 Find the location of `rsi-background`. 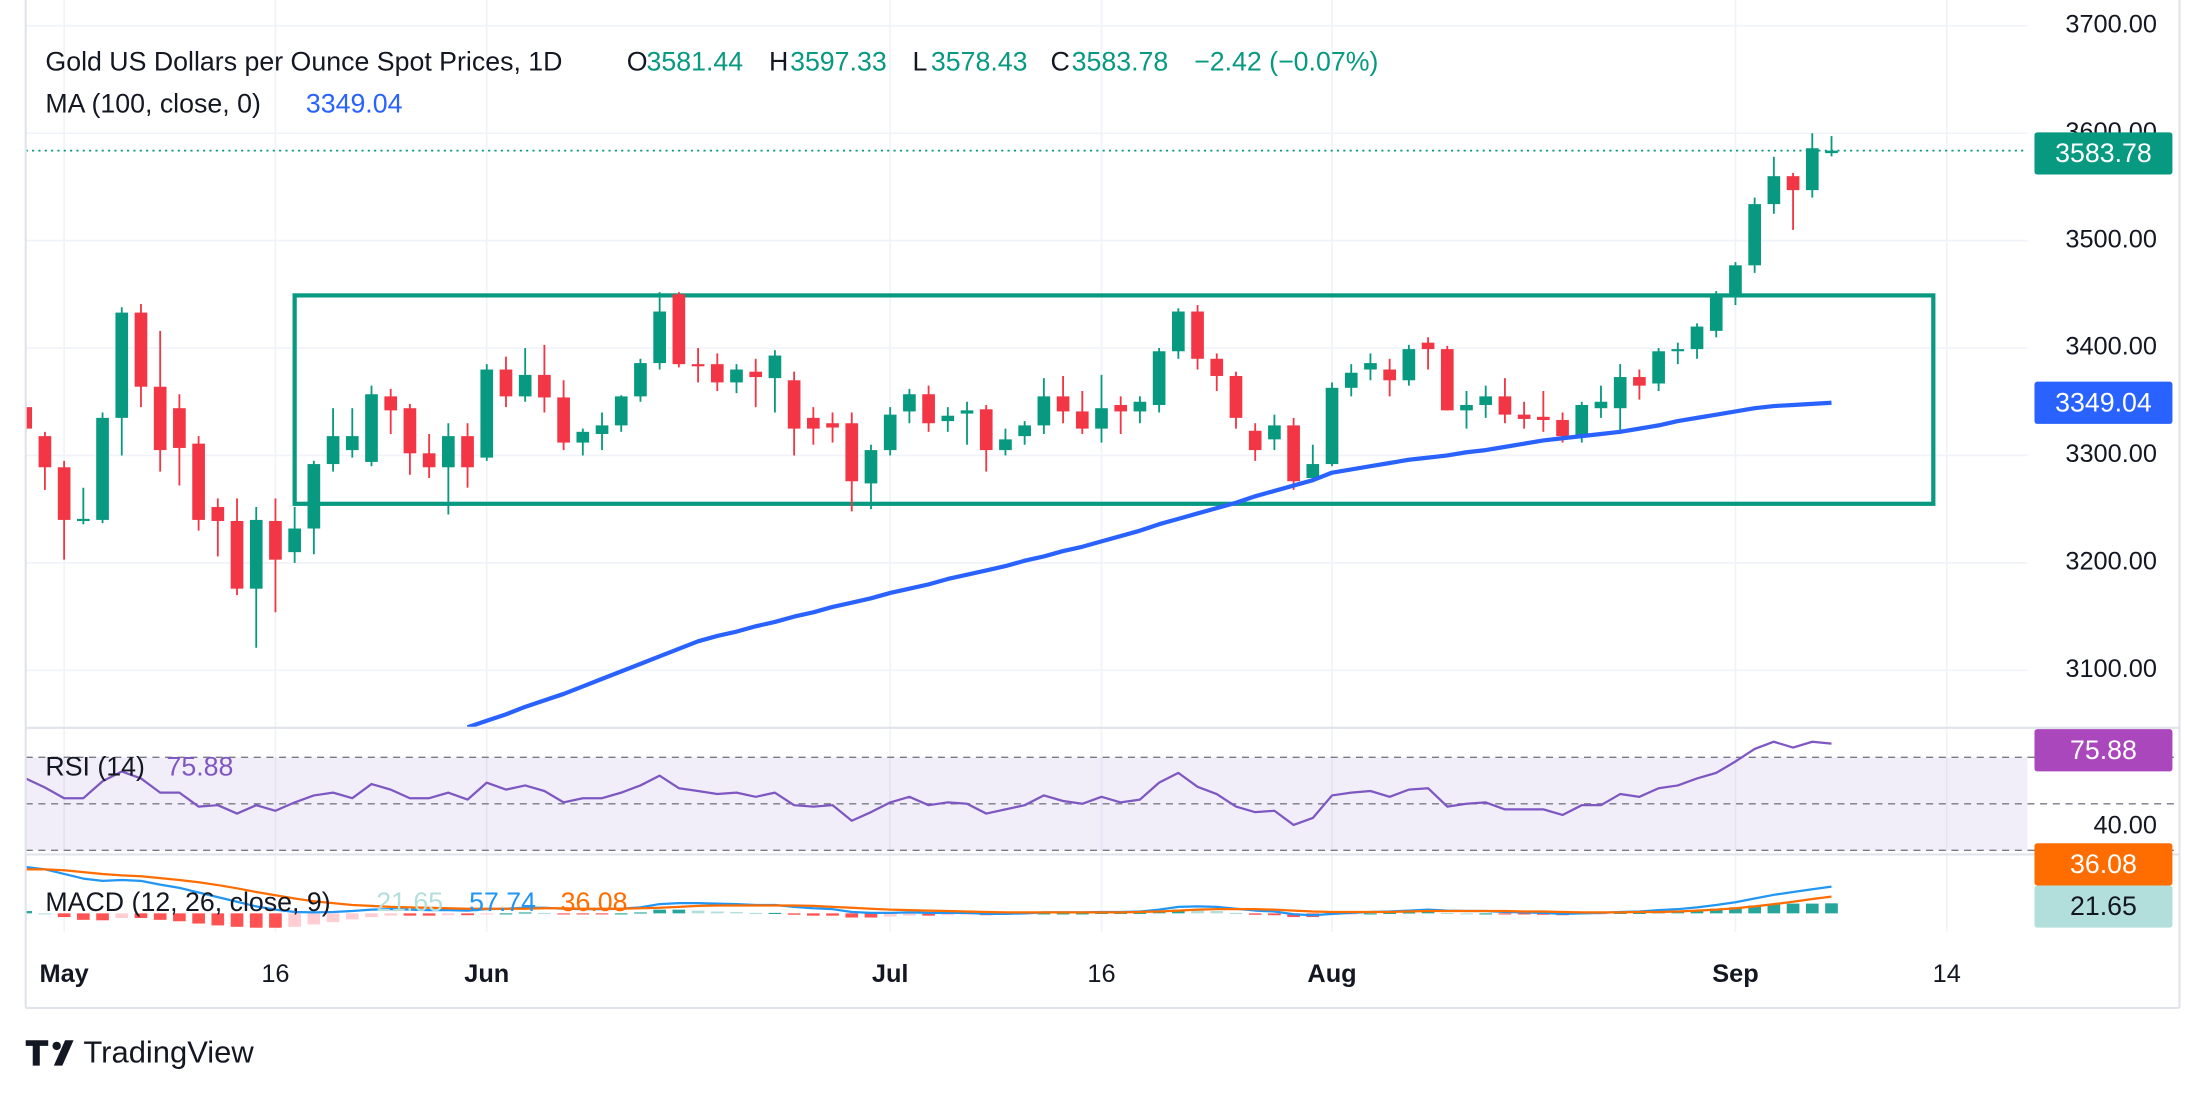

rsi-background is located at coordinates (1102, 803).